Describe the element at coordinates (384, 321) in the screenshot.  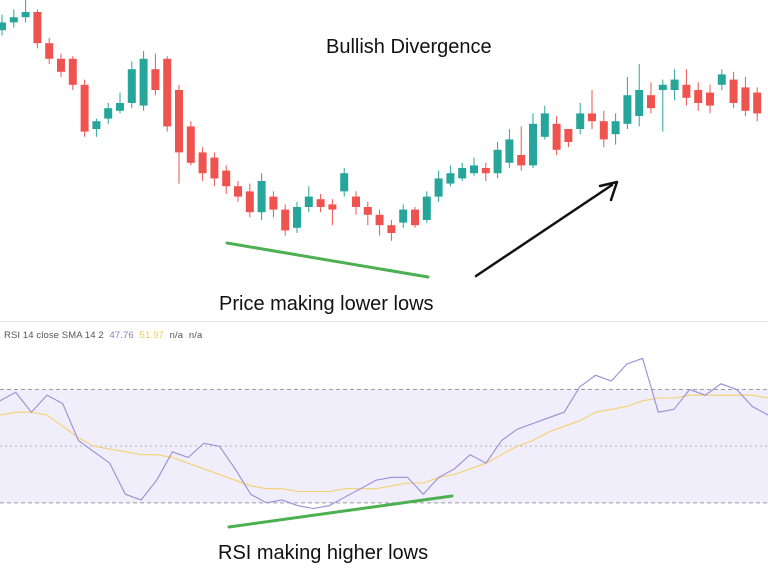
I see `pane-separator` at that location.